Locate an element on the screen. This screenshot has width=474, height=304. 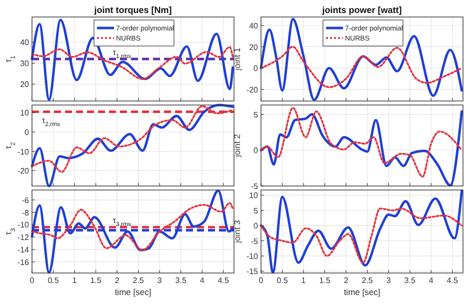
ref-line-label: τ$_{1,rms}$ is located at coordinates (121, 54).